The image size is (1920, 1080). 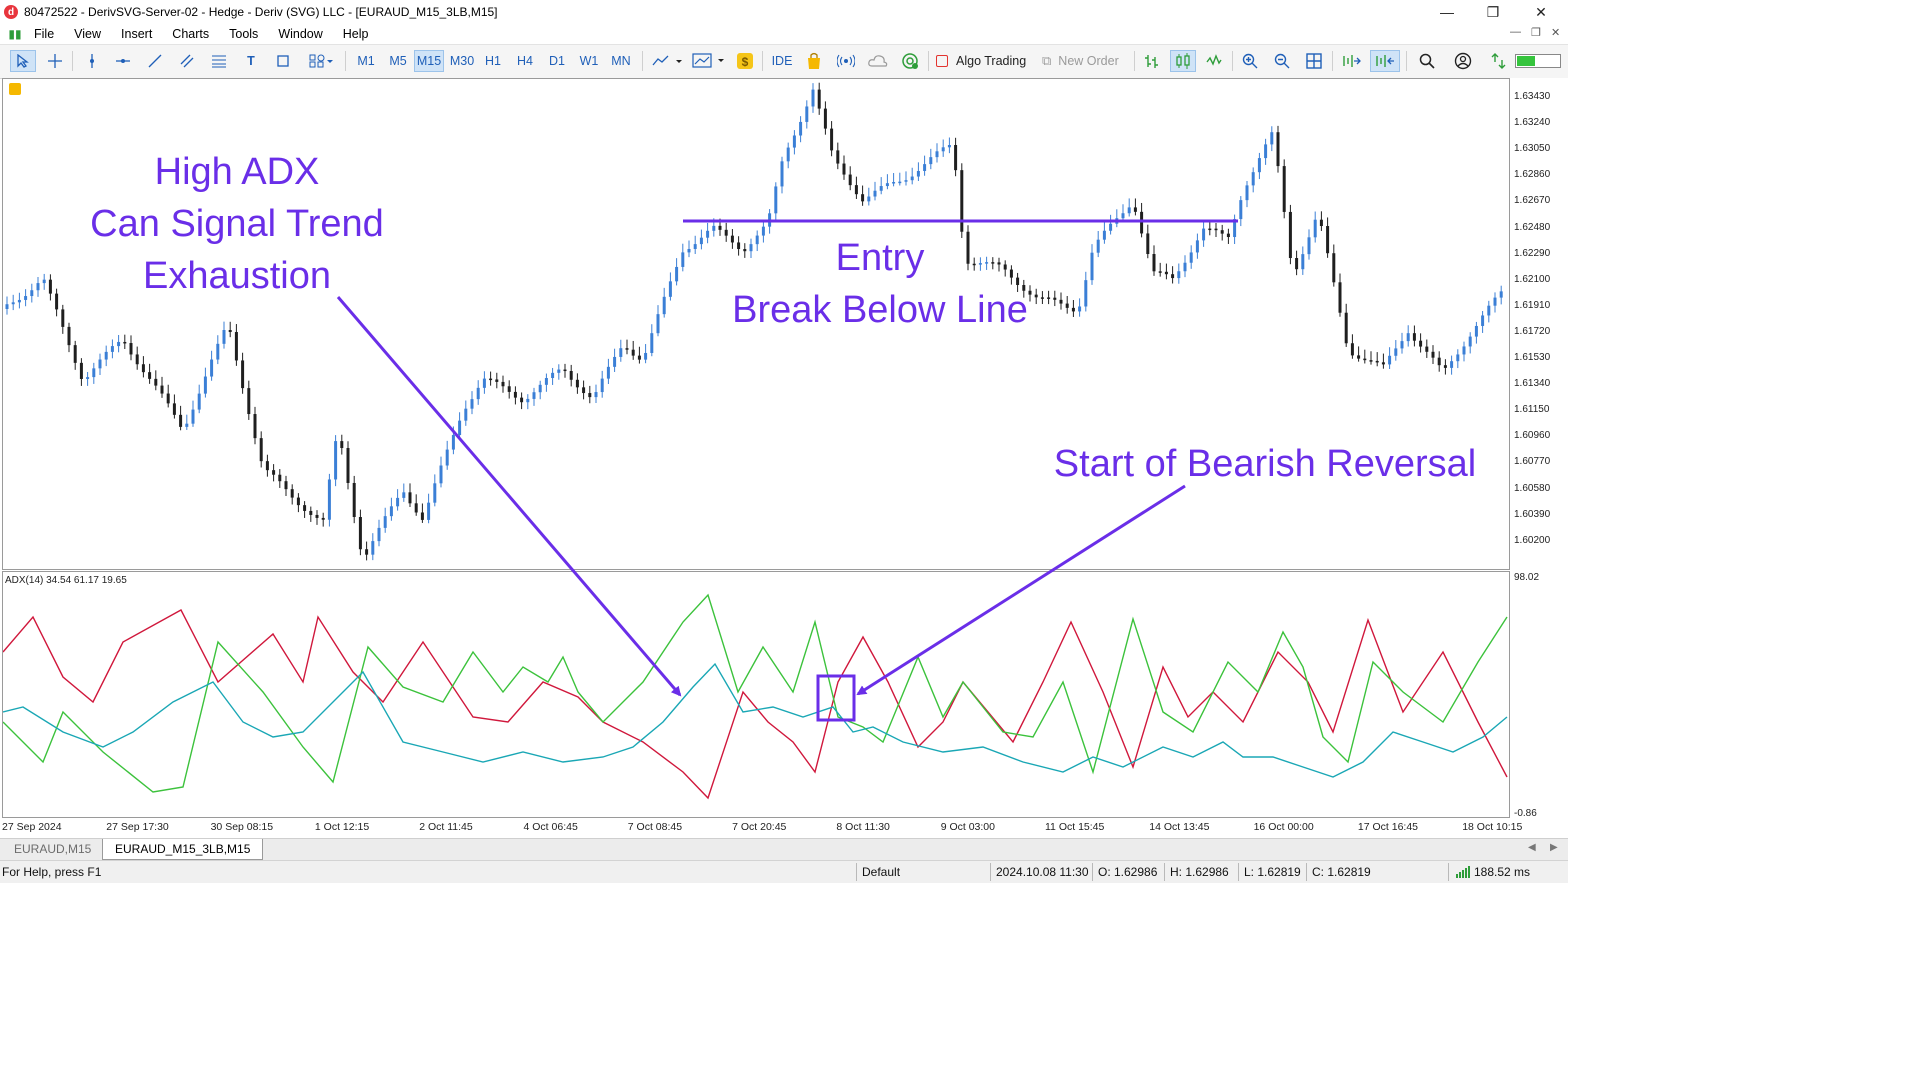 I want to click on price-tick-label: 1.62670, so click(x=1532, y=201).